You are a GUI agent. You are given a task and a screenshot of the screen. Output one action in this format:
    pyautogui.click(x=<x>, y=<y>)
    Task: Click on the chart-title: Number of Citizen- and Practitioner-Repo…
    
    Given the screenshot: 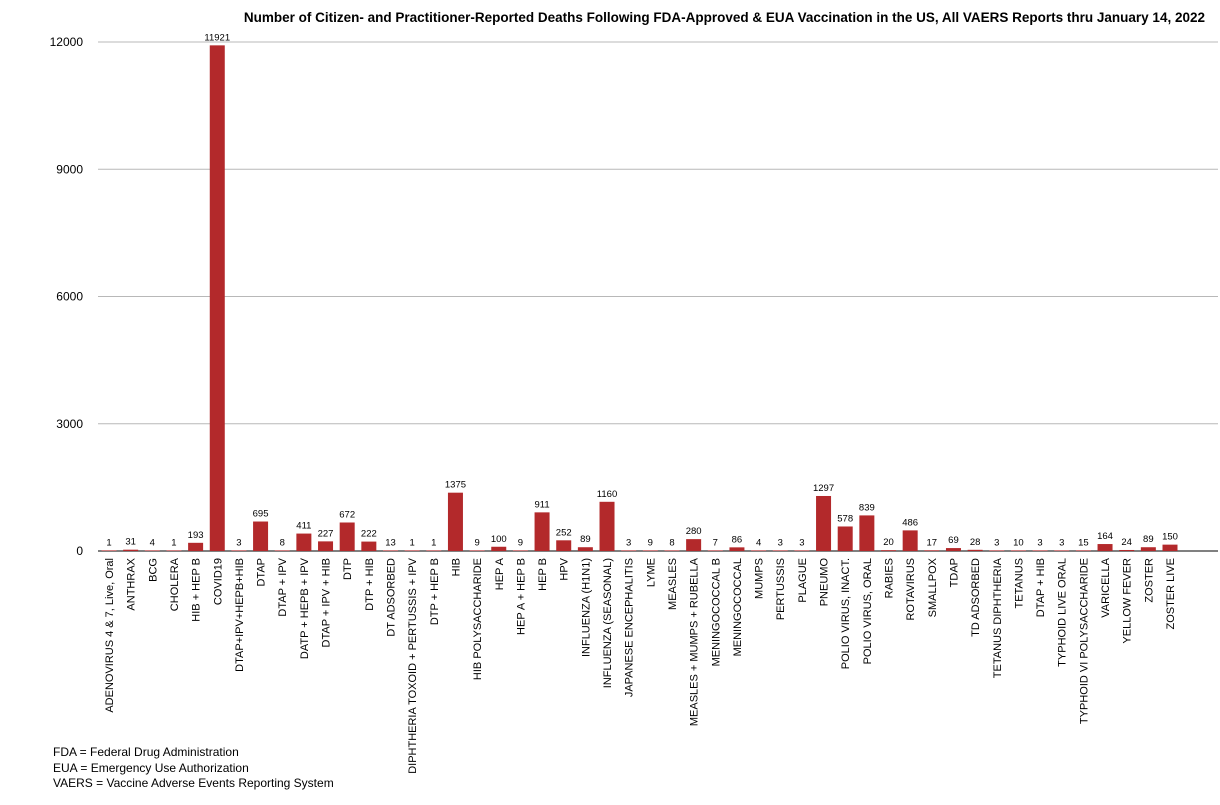 What is the action you would take?
    pyautogui.click(x=724, y=17)
    